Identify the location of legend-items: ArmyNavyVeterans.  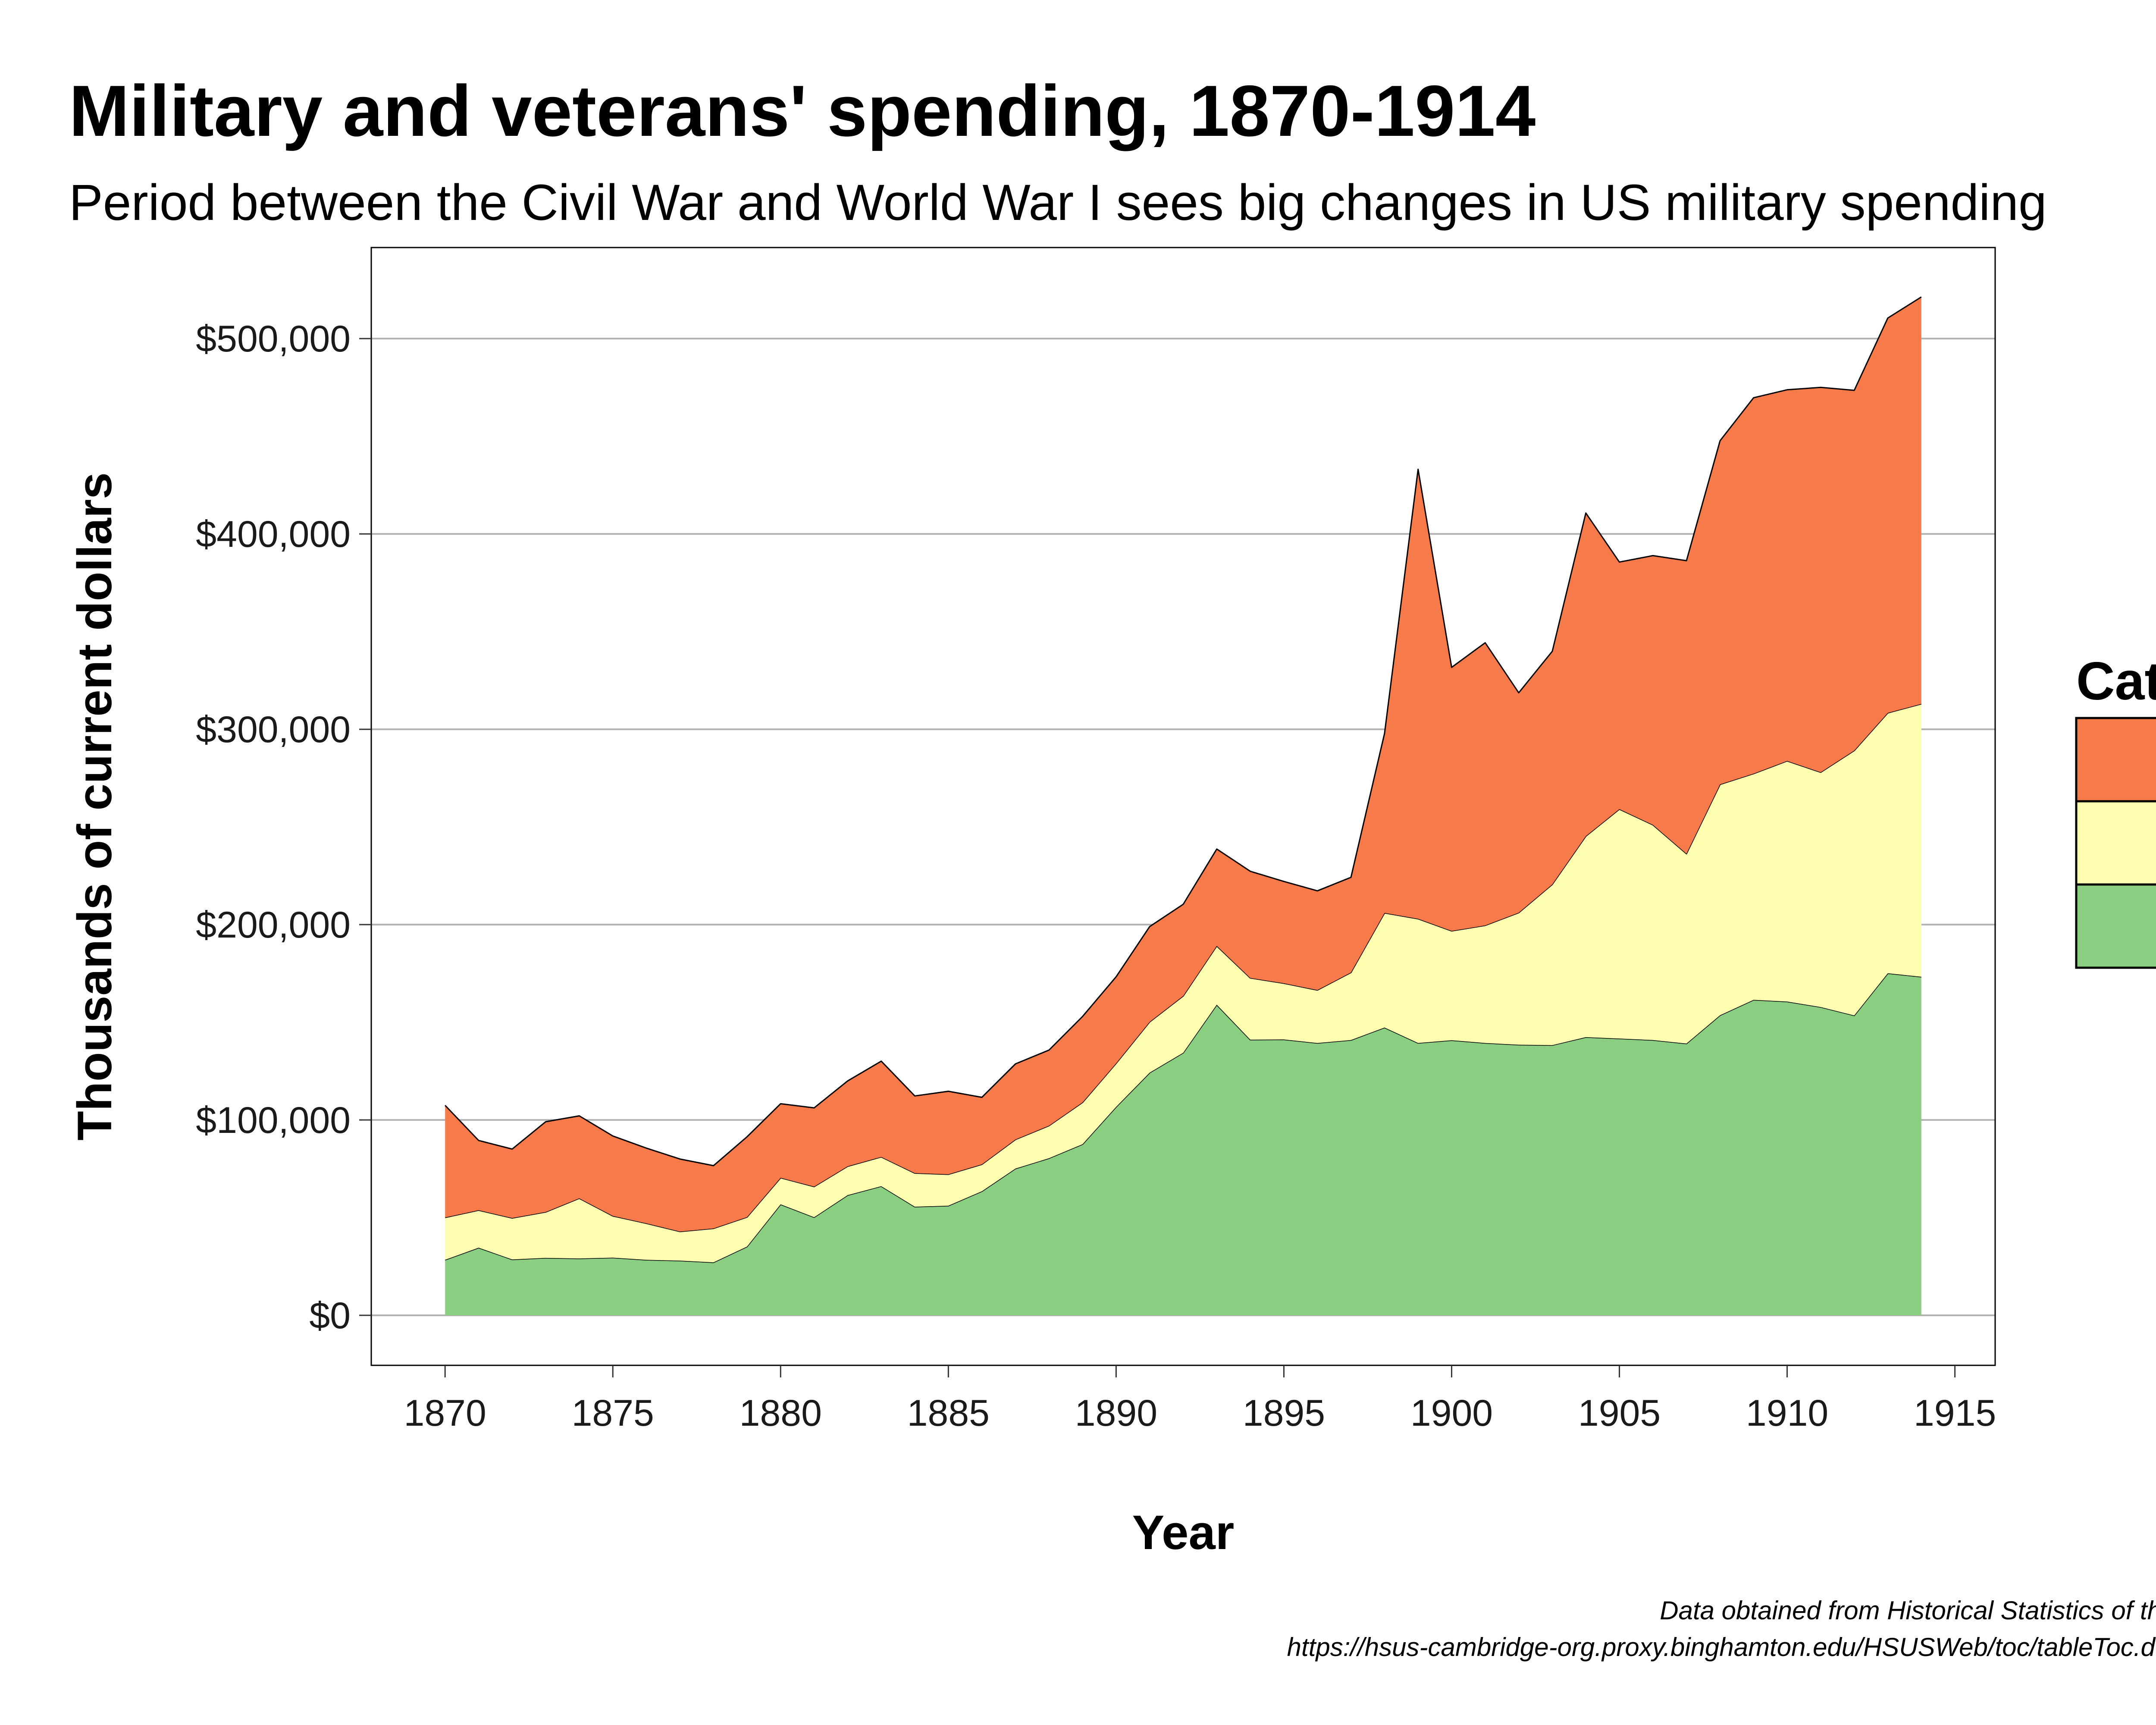
(2115, 843).